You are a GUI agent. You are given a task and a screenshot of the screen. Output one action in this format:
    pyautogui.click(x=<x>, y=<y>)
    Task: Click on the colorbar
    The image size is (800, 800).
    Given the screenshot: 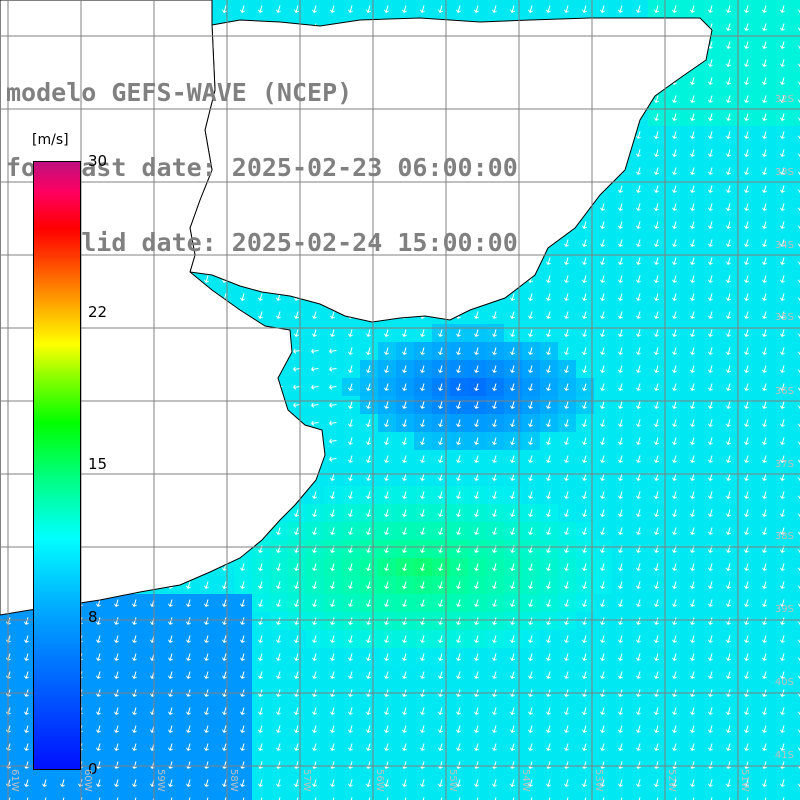 What is the action you would take?
    pyautogui.click(x=57, y=465)
    